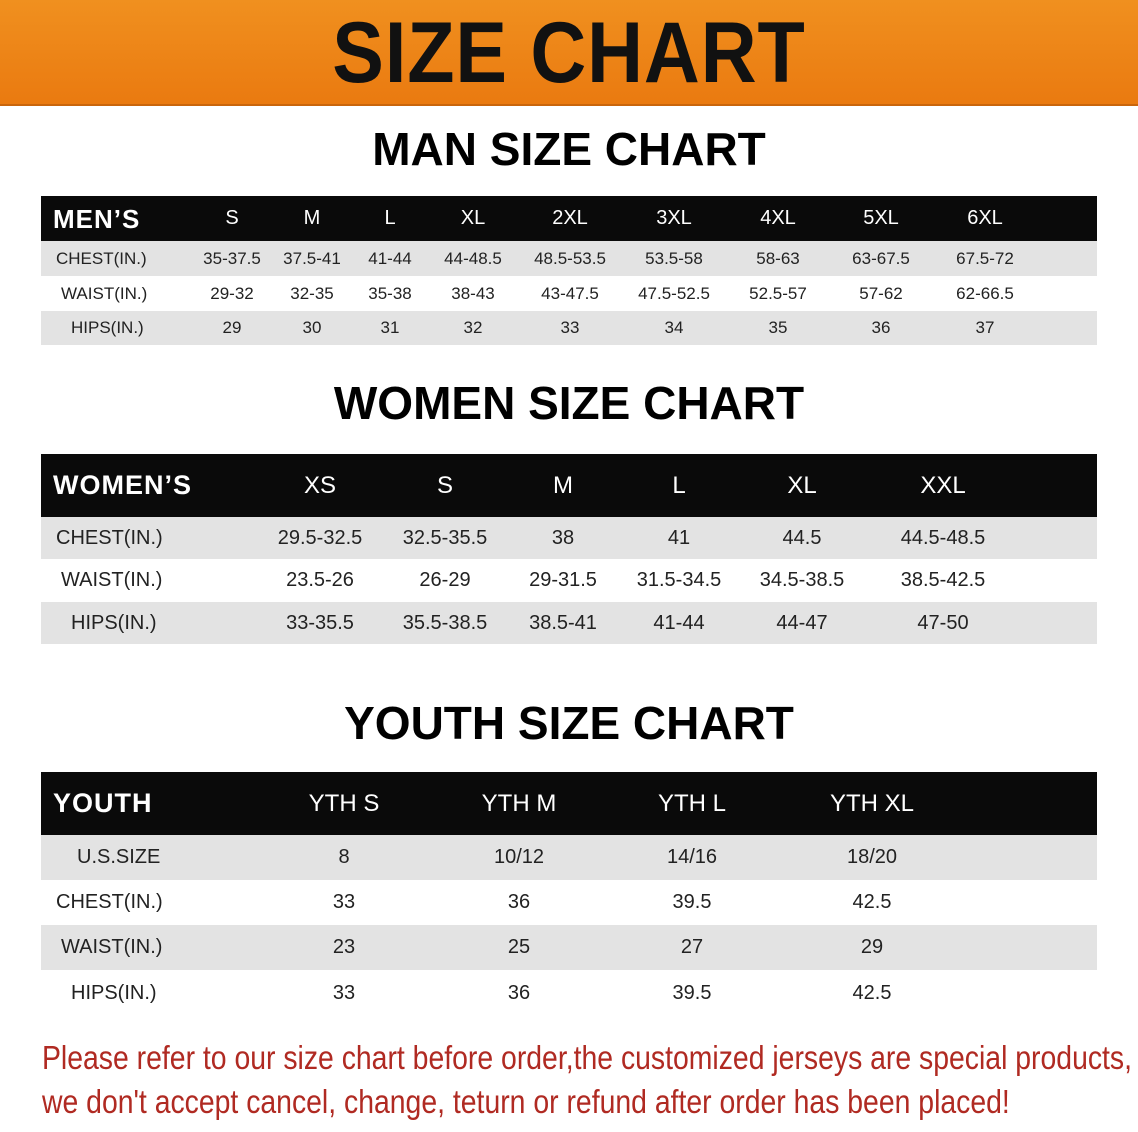  Describe the element at coordinates (320, 622) in the screenshot. I see `table-cell: 33-35.5` at that location.